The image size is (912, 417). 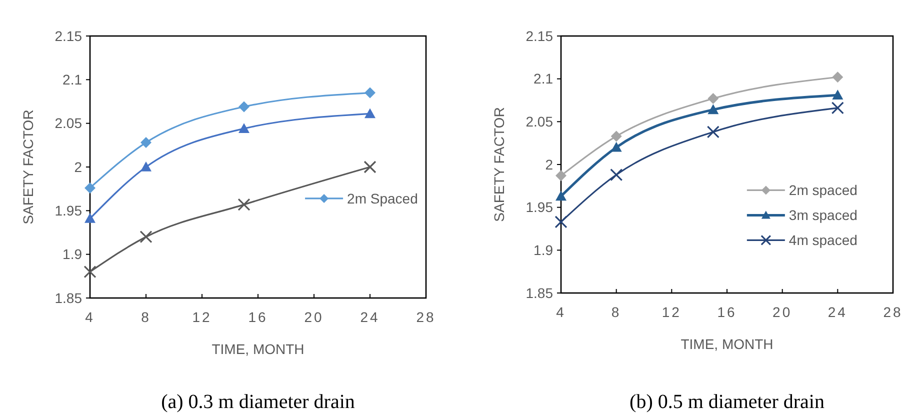 What do you see at coordinates (258, 402) in the screenshot?
I see `text: (a) 0.3 m diameter drain` at bounding box center [258, 402].